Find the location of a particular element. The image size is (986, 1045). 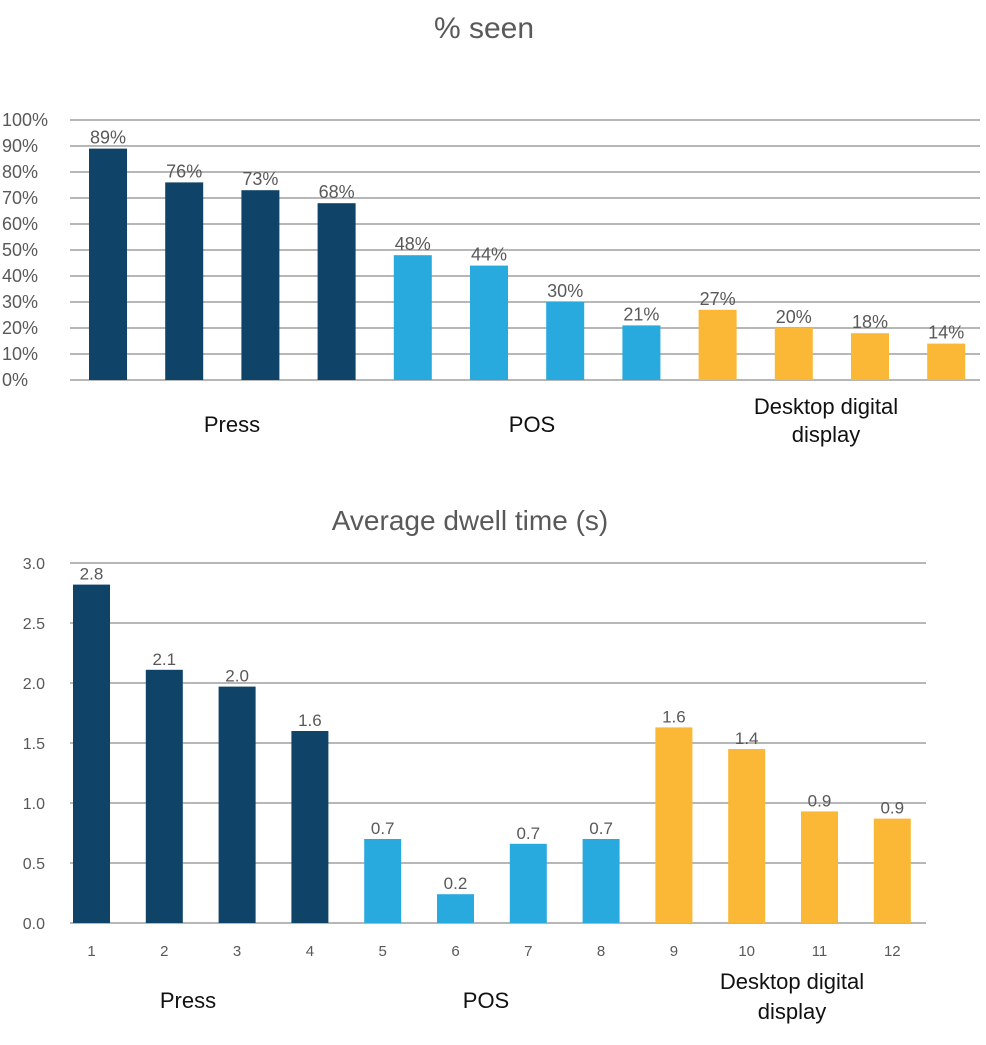

data-label: 1.4 is located at coordinates (747, 738).